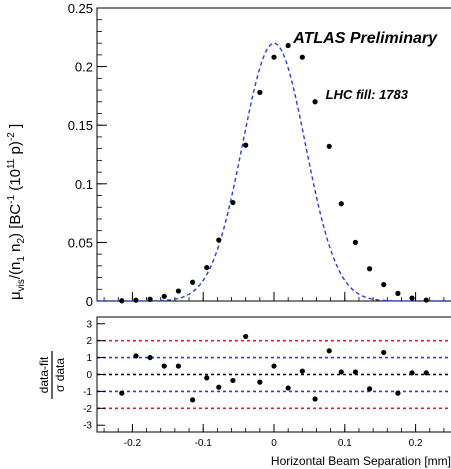 This screenshot has width=451, height=469. What do you see at coordinates (87, 392) in the screenshot?
I see `bottom-ytick-label: -1` at bounding box center [87, 392].